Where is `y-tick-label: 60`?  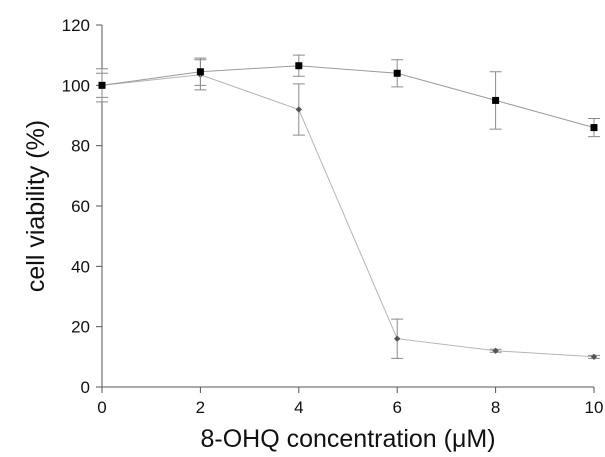
y-tick-label: 60 is located at coordinates (80, 206).